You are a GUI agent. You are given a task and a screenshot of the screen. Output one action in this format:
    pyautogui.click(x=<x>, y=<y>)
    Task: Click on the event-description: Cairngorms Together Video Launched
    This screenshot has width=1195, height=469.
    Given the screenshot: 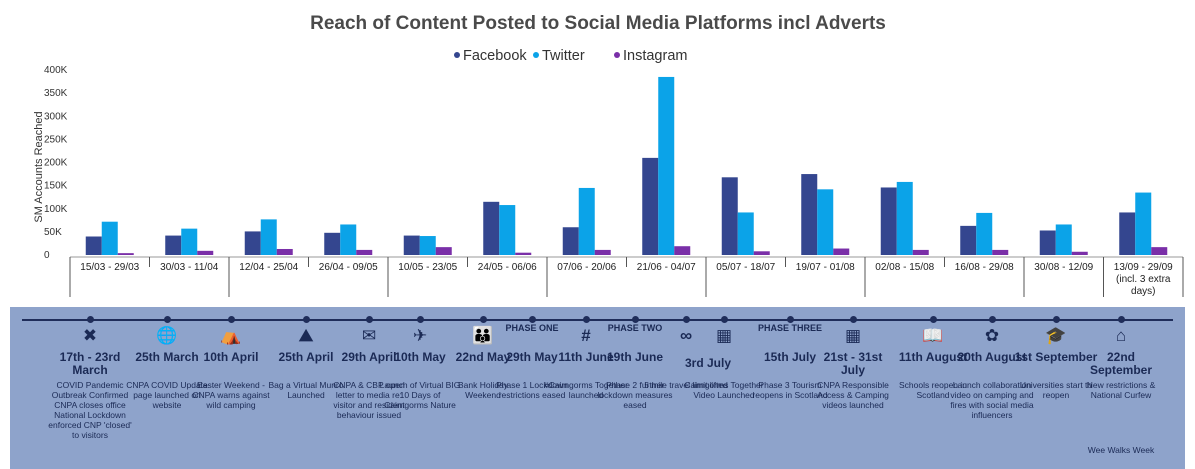 What is the action you would take?
    pyautogui.click(x=724, y=390)
    